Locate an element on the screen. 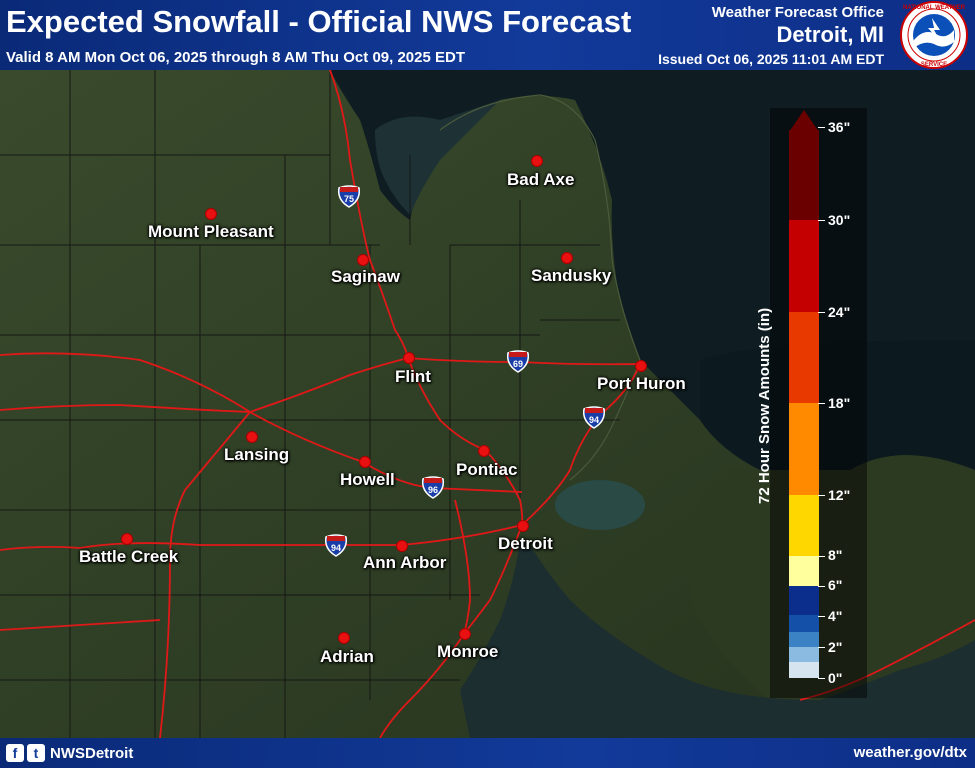 This screenshot has width=975, height=768. svg-text: 75 is located at coordinates (349, 199).